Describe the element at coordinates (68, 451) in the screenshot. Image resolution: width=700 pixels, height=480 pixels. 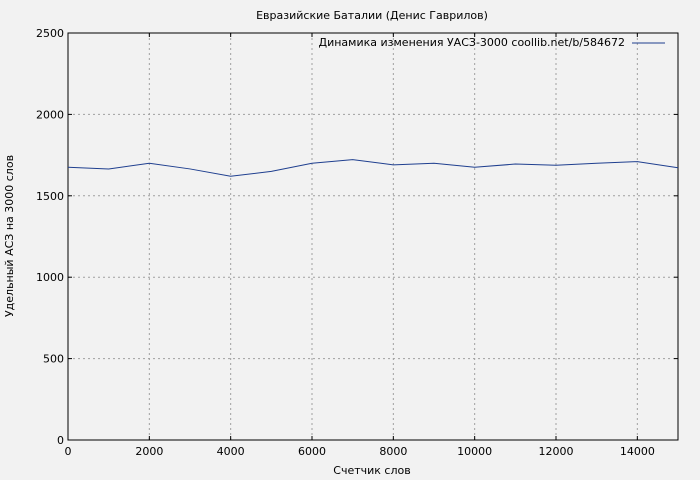
I see `x-tick-label: 0` at that location.